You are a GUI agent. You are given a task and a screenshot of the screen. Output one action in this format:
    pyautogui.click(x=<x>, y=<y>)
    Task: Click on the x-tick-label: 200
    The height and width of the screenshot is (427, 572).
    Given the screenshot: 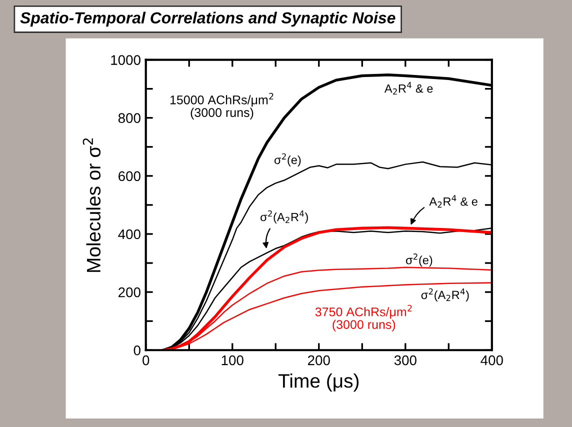 What is the action you would take?
    pyautogui.click(x=319, y=360)
    